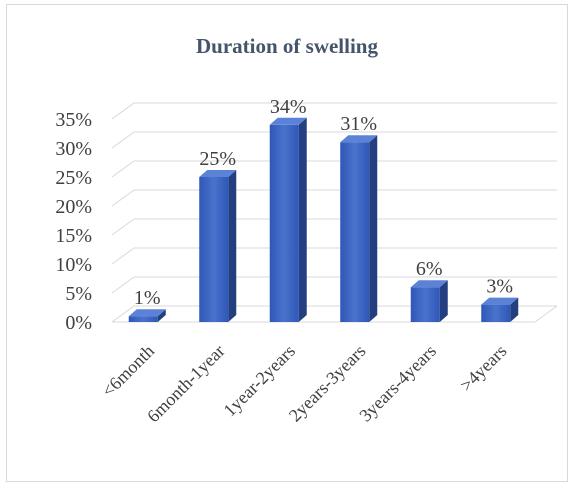 The height and width of the screenshot is (486, 574). Describe the element at coordinates (128, 371) in the screenshot. I see `x-category-label: <6month` at that location.